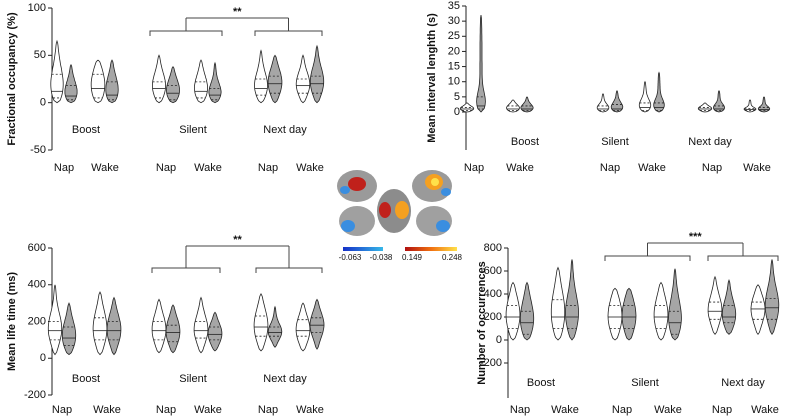 Image resolution: width=793 pixels, height=420 pixels. Describe the element at coordinates (431, 249) in the screenshot. I see `colorbar-positive` at that location.